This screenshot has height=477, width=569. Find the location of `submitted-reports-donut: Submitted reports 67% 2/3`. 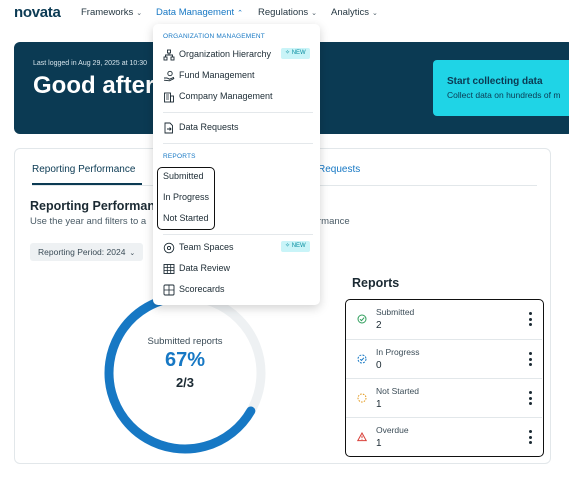

submitted-reports-donut: Submitted reports 67% 2/3 is located at coordinates (185, 373).